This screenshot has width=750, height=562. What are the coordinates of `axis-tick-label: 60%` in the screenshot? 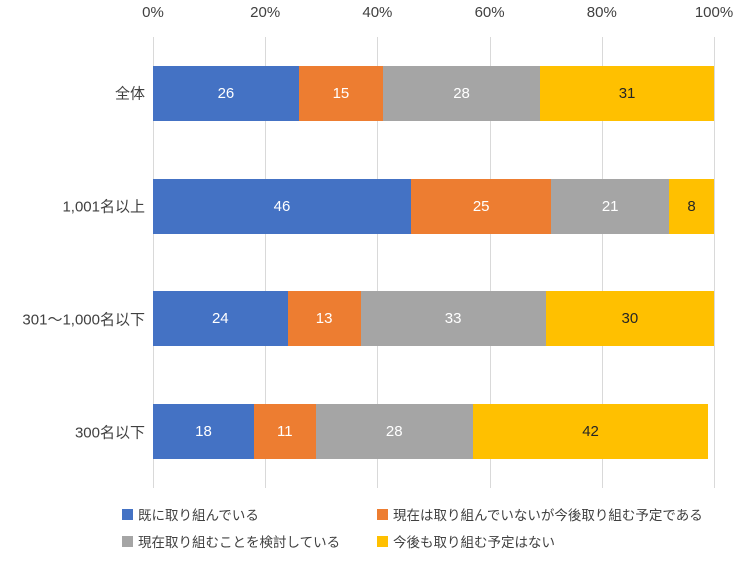 It's located at (489, 12).